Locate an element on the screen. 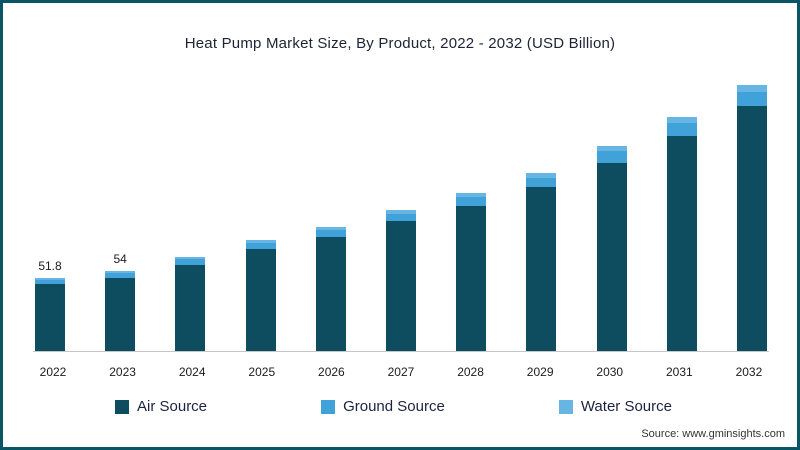 The height and width of the screenshot is (450, 800). bar-2022 is located at coordinates (50, 315).